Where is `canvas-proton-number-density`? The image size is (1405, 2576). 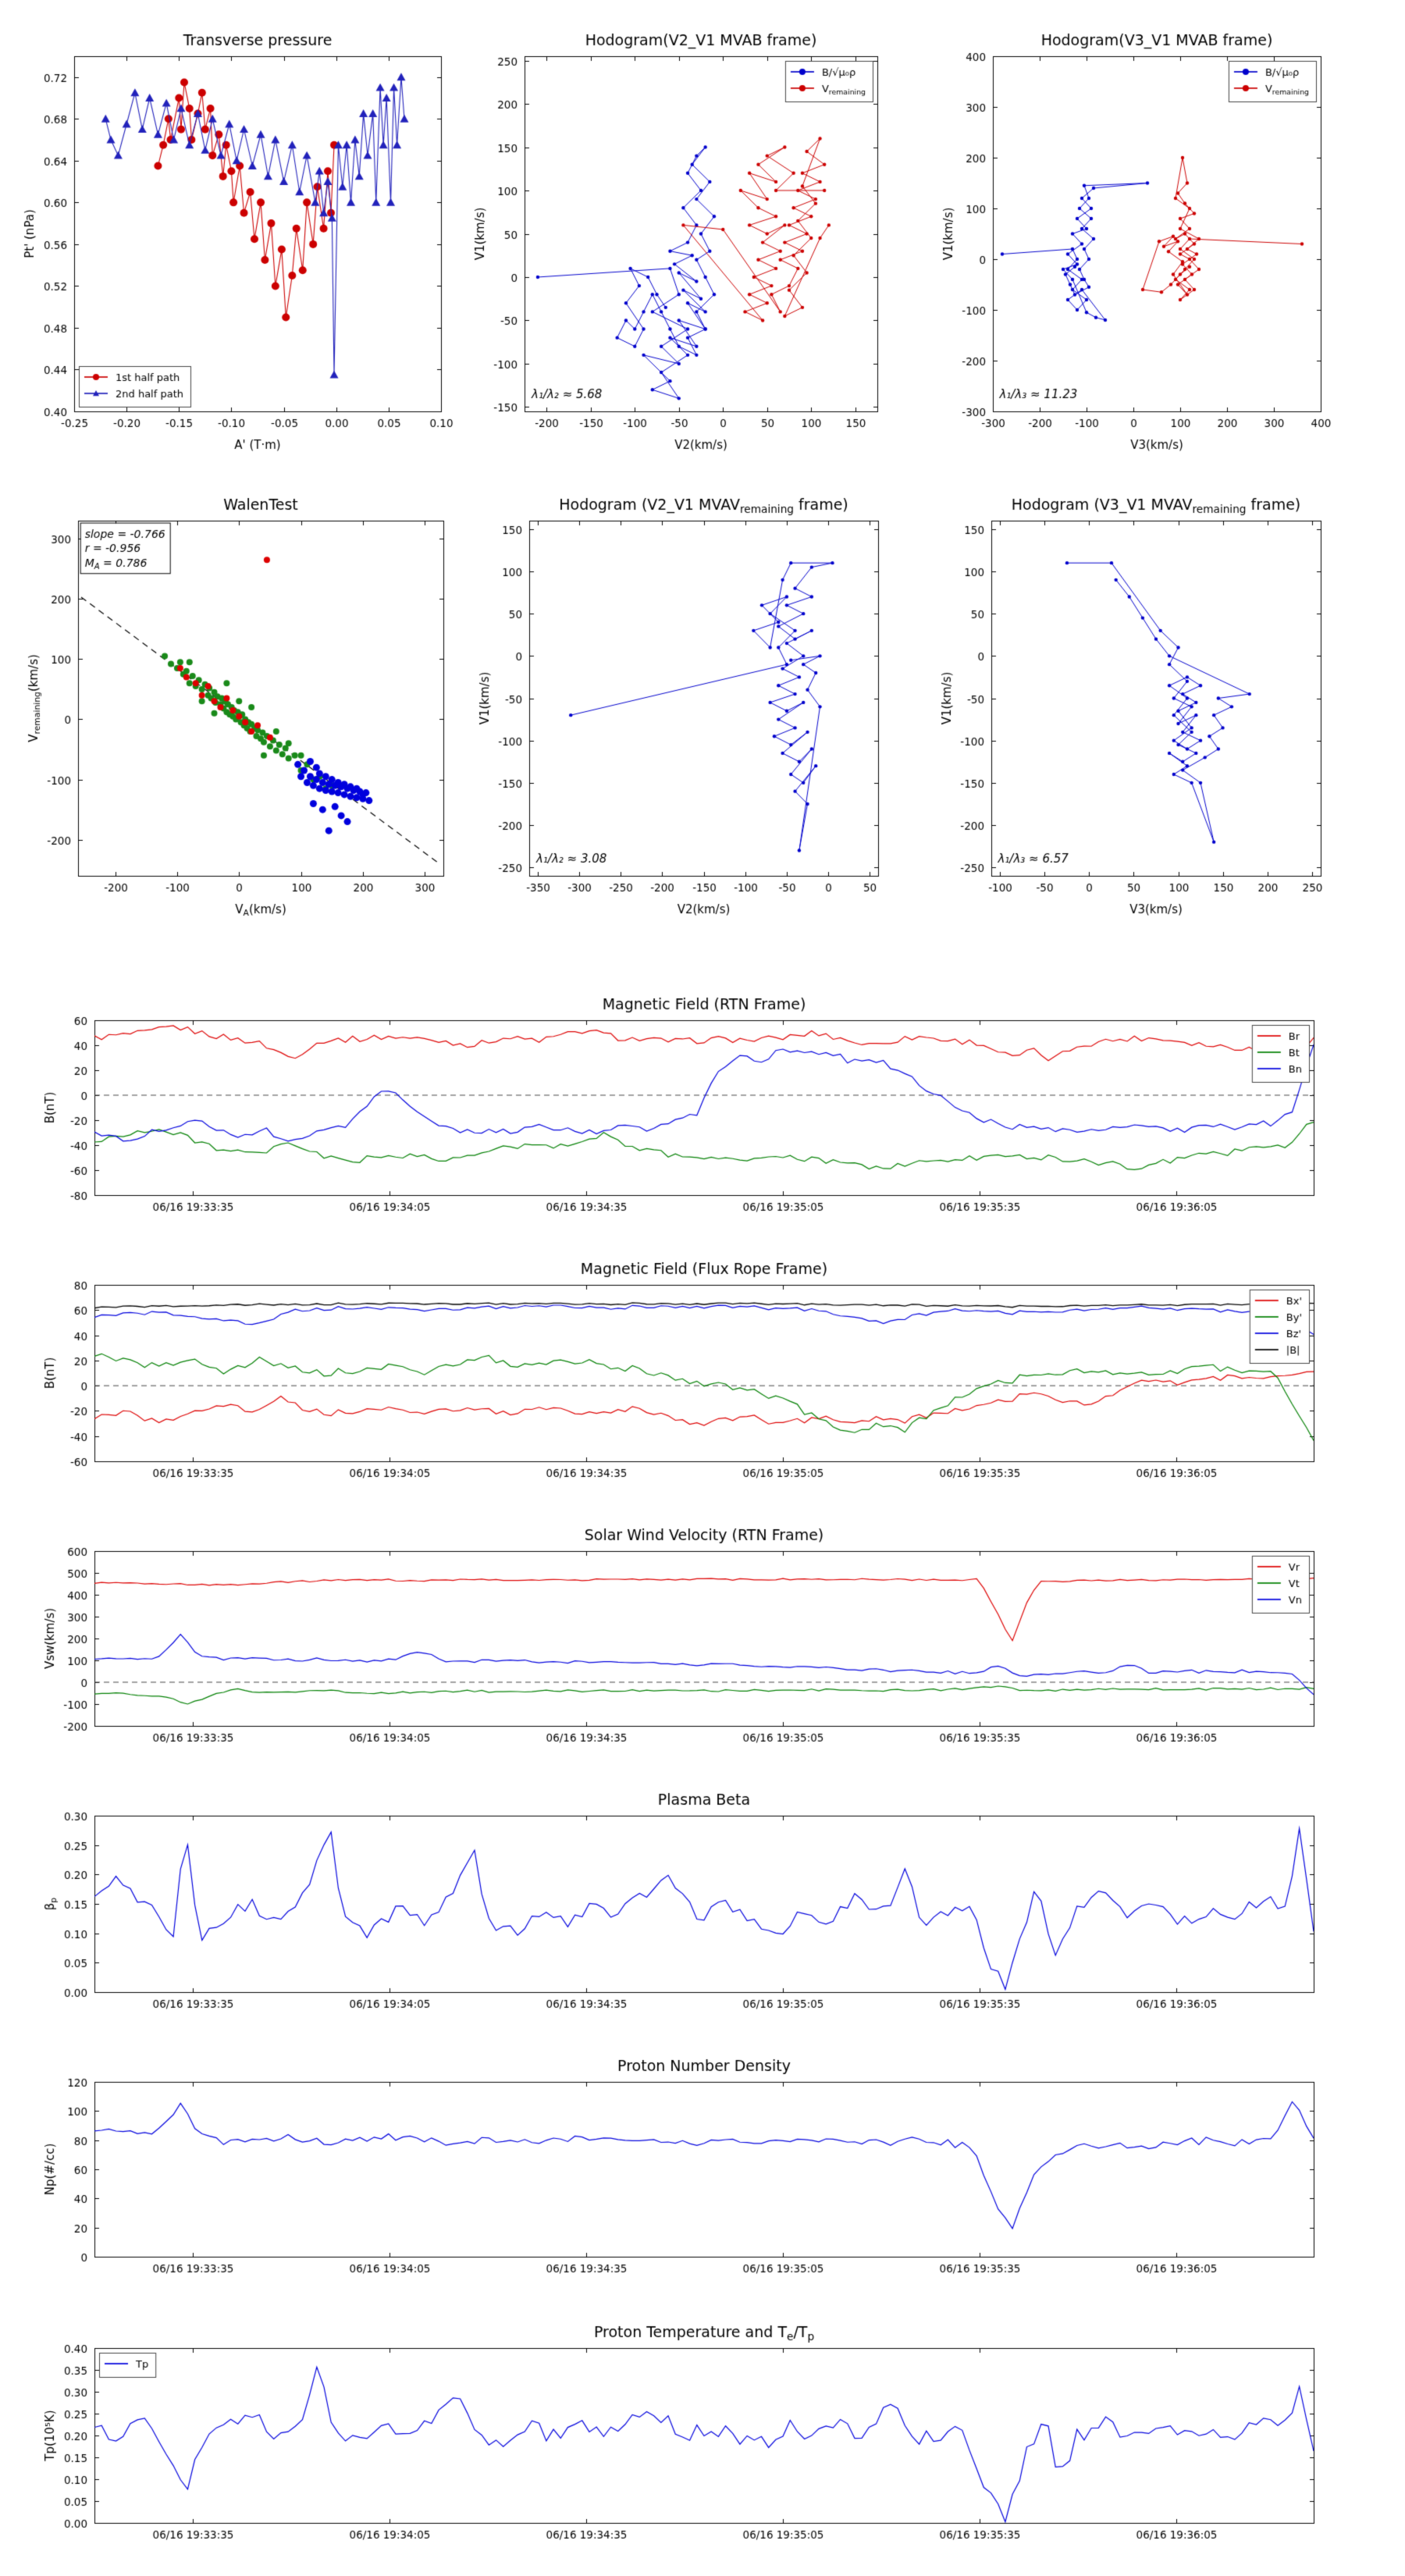
canvas-proton-number-density is located at coordinates (681, 2176).